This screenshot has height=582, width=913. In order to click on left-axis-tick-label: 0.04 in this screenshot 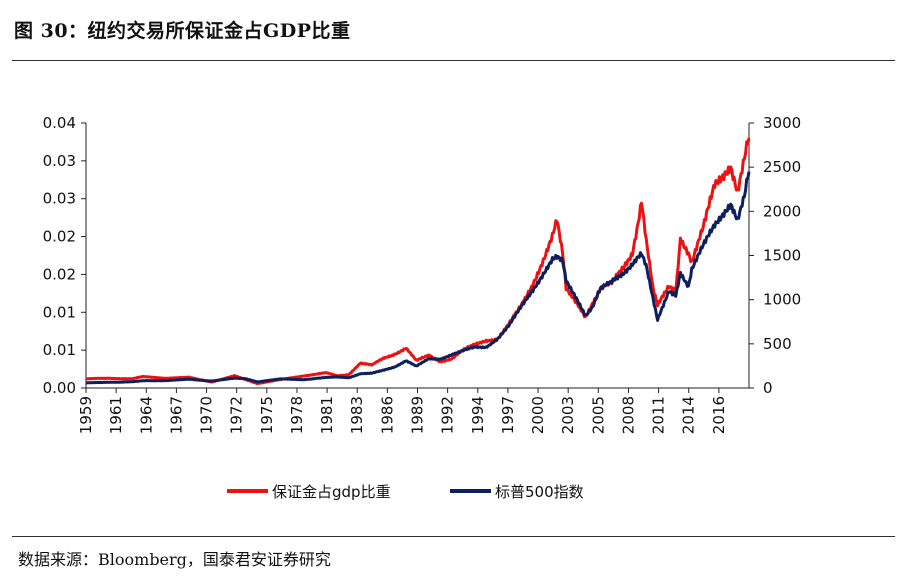, I will do `click(59, 123)`.